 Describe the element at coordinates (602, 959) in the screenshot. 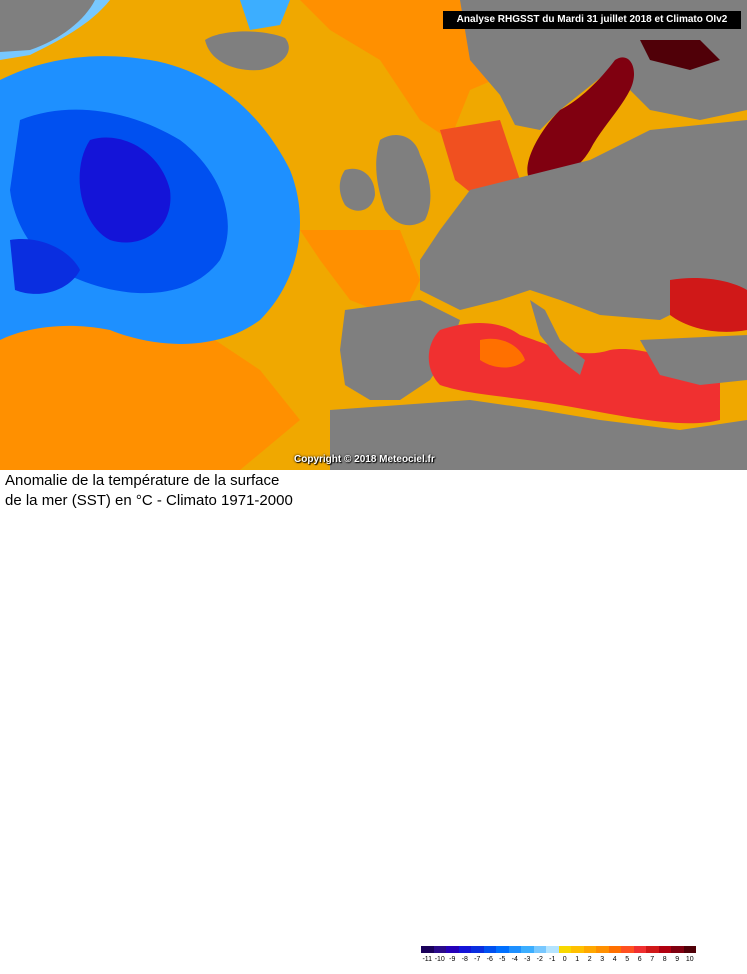

I see `legend-label: 3` at that location.